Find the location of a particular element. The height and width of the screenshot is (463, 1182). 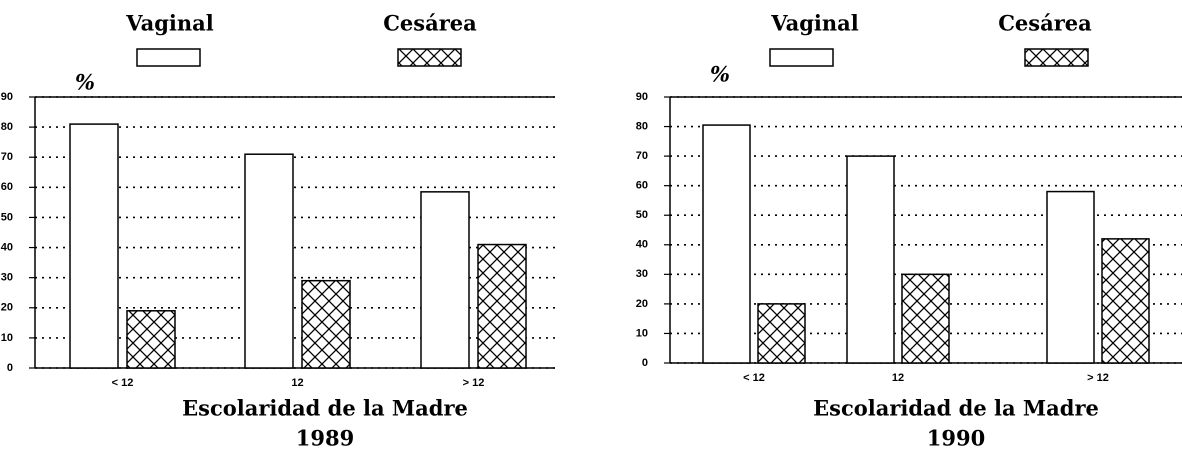

chart-title: 1989 is located at coordinates (325, 438).